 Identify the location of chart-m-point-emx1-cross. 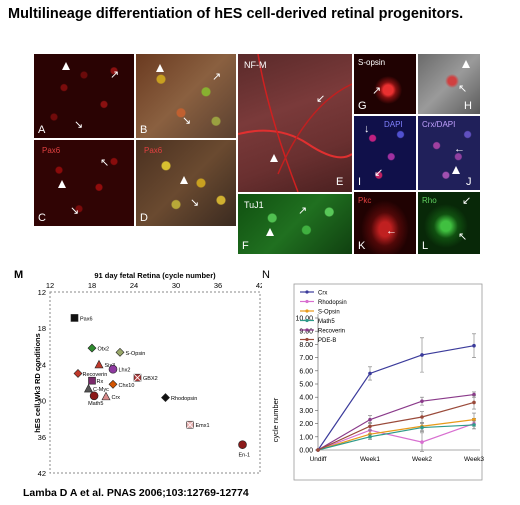
(190, 424).